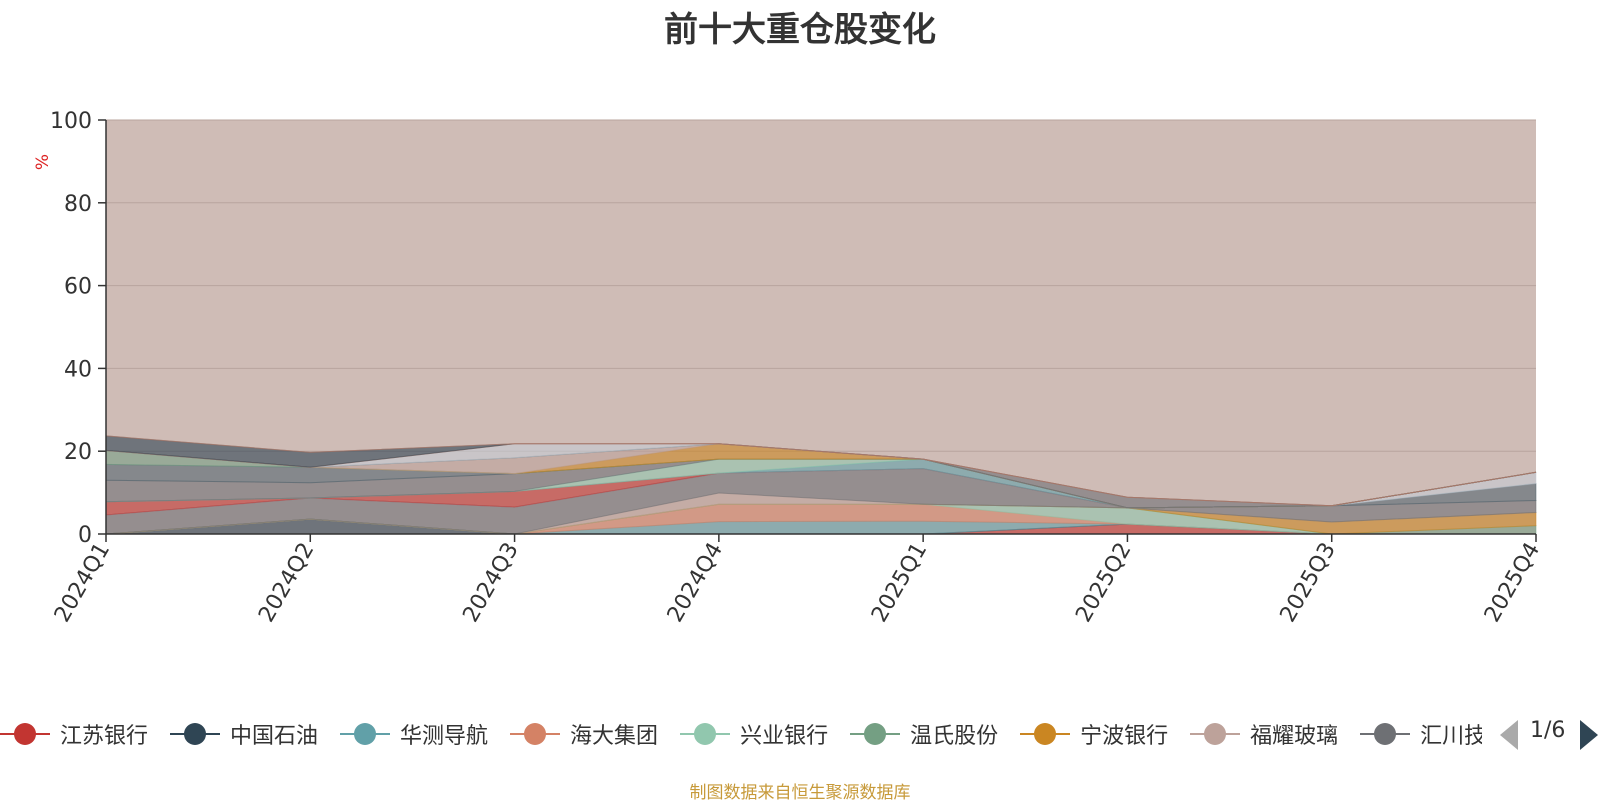 Image resolution: width=1600 pixels, height=803 pixels. Describe the element at coordinates (954, 736) in the screenshot. I see `legend-label: 温氏股份` at that location.